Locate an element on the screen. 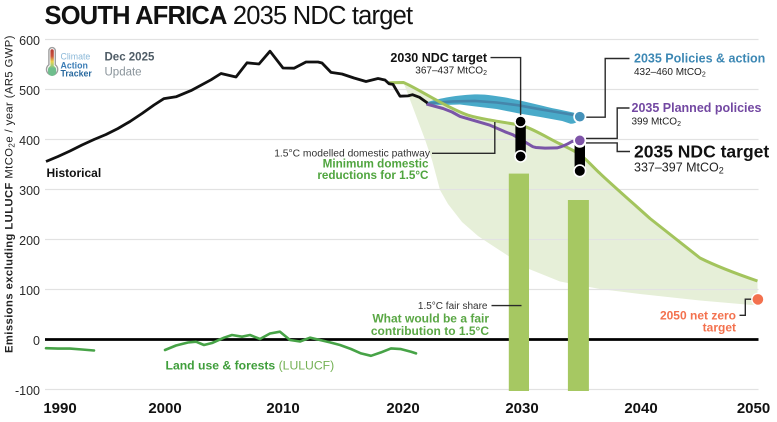 This screenshot has width=777, height=422. svg-text: 1990 is located at coordinates (59, 408).